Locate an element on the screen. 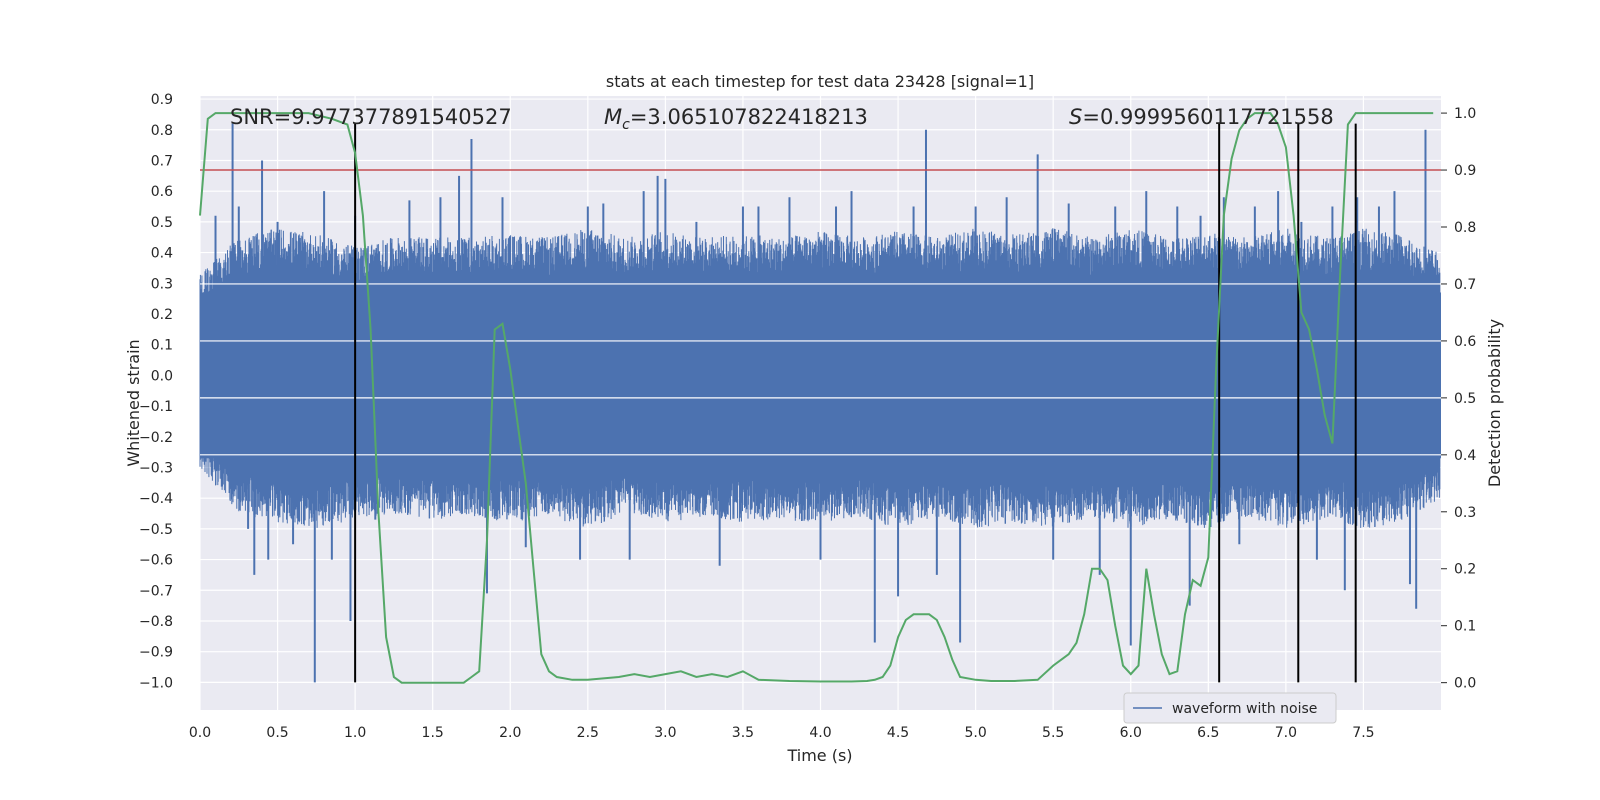 The height and width of the screenshot is (800, 1600). y-tick-label: −0.7 is located at coordinates (156, 591).